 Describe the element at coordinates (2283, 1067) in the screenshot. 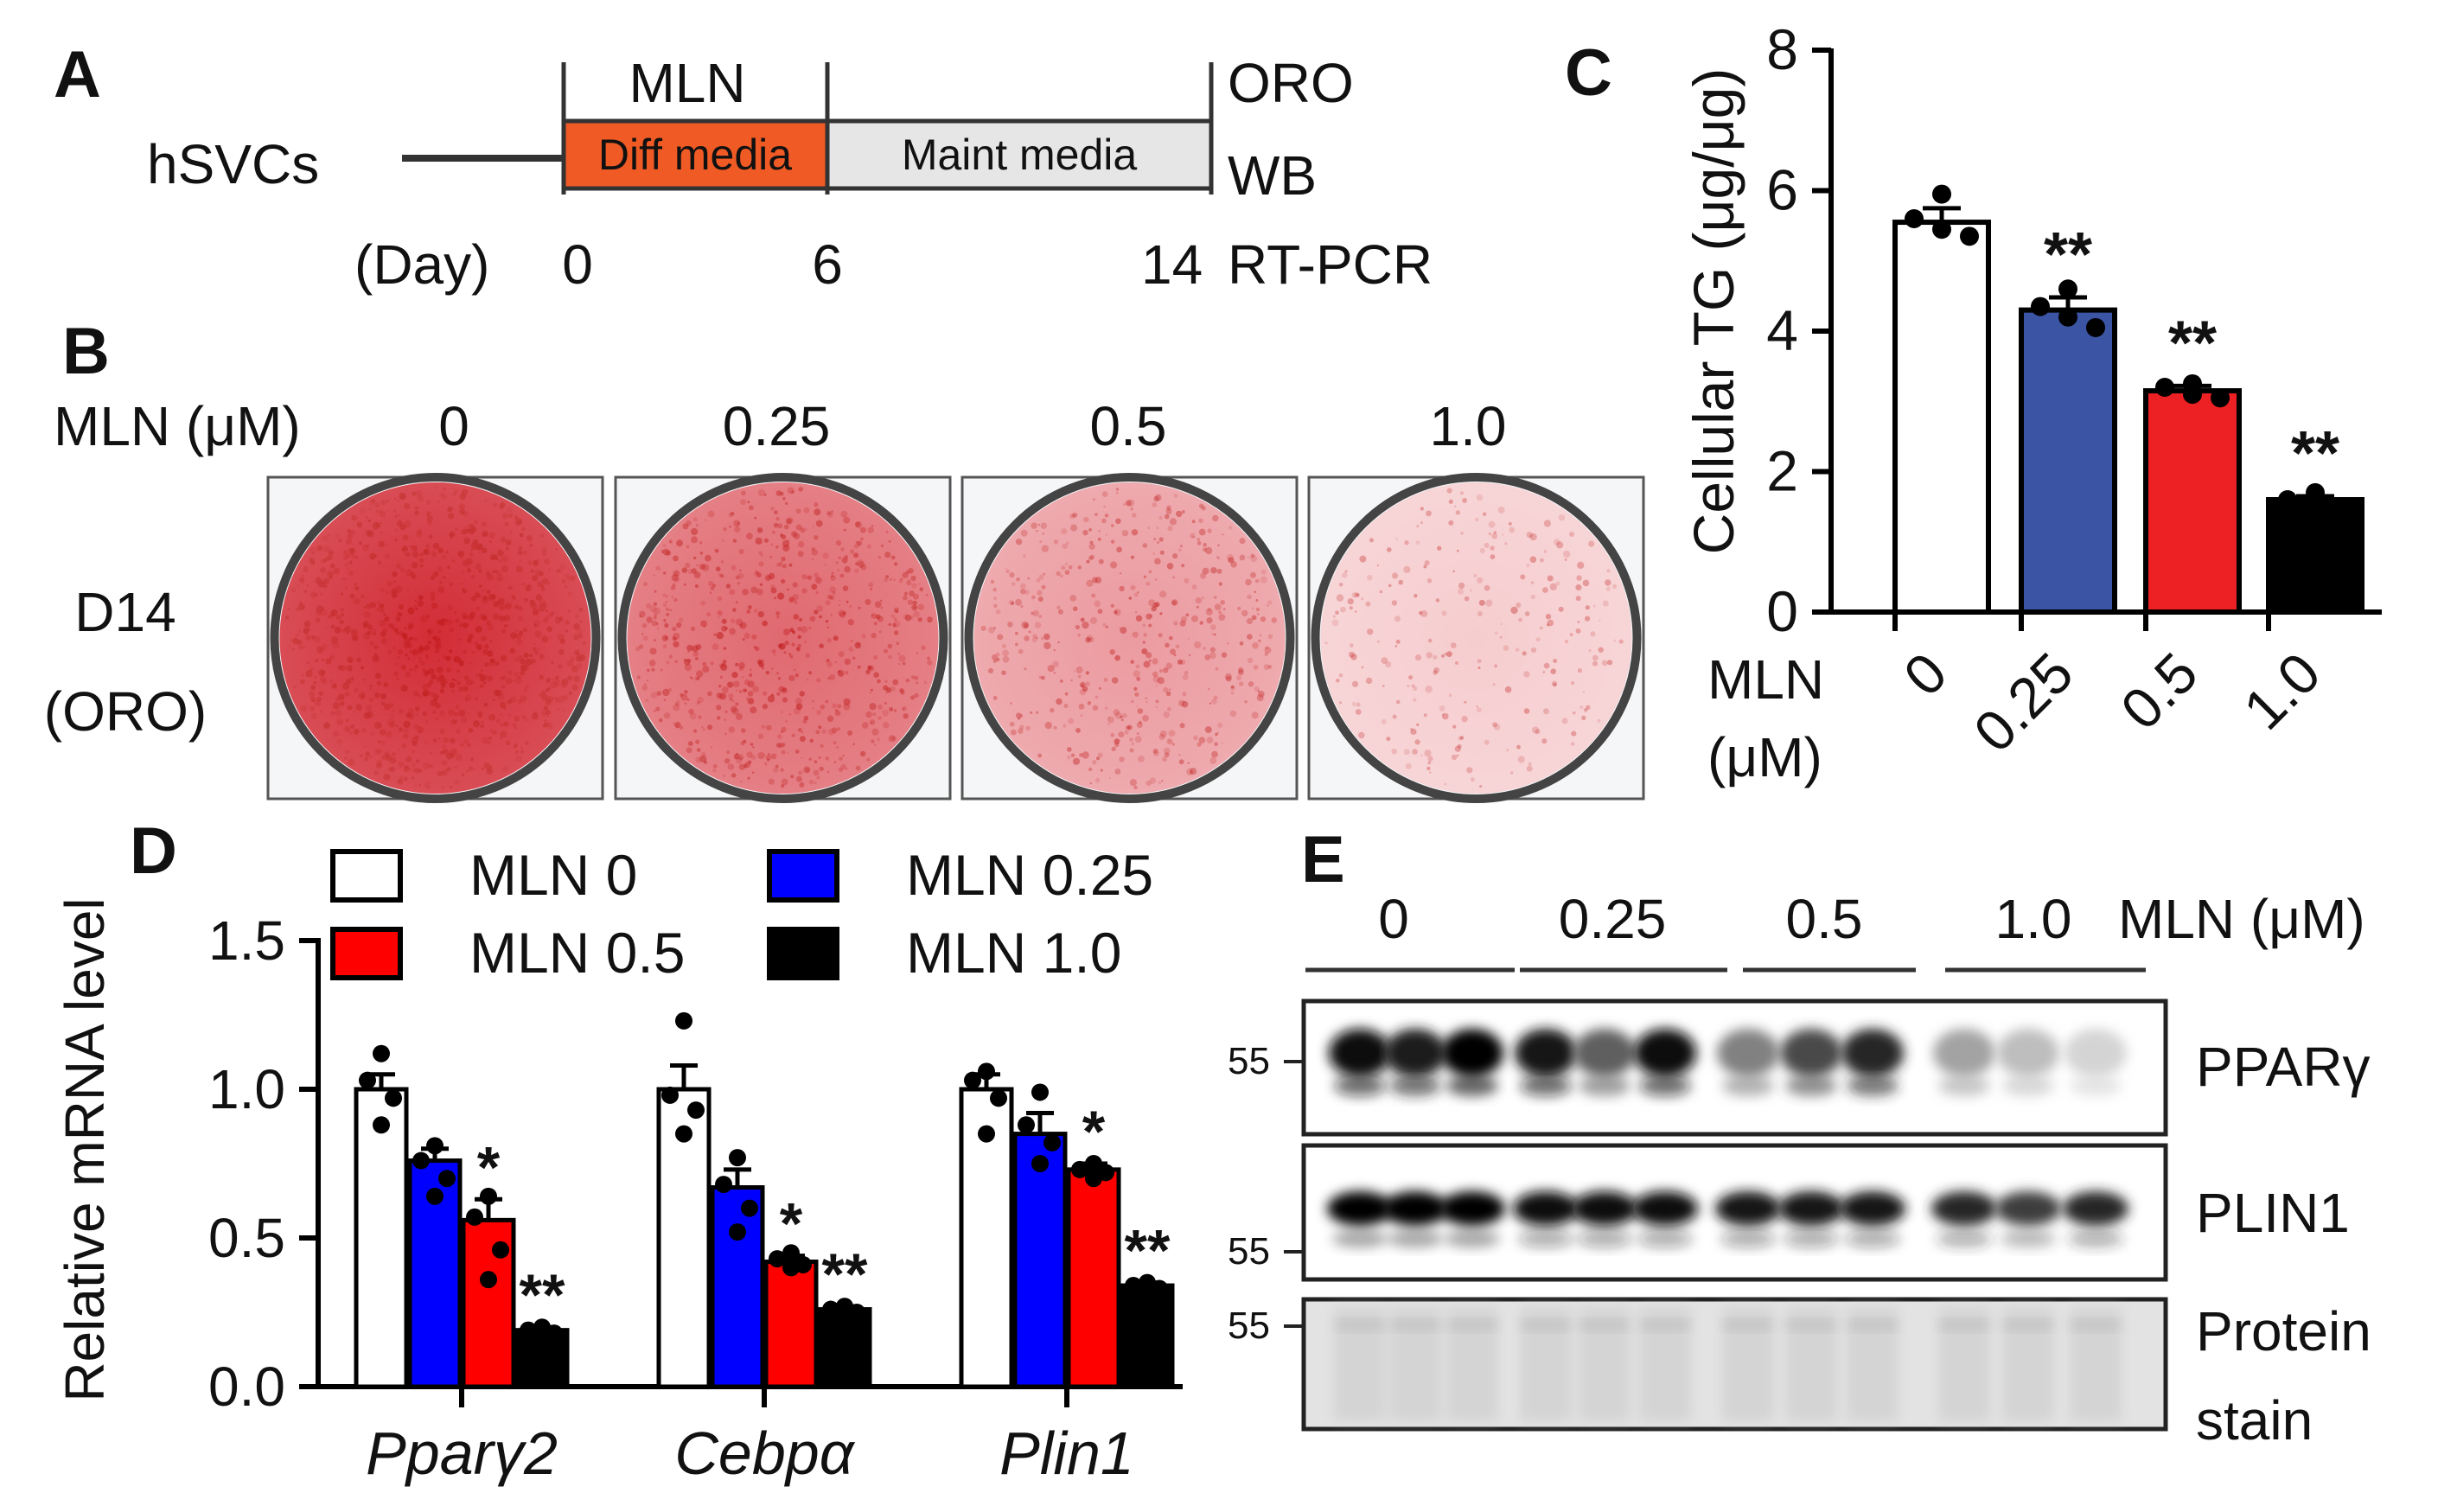

I see `blot-label-pparg: PPARγ` at that location.